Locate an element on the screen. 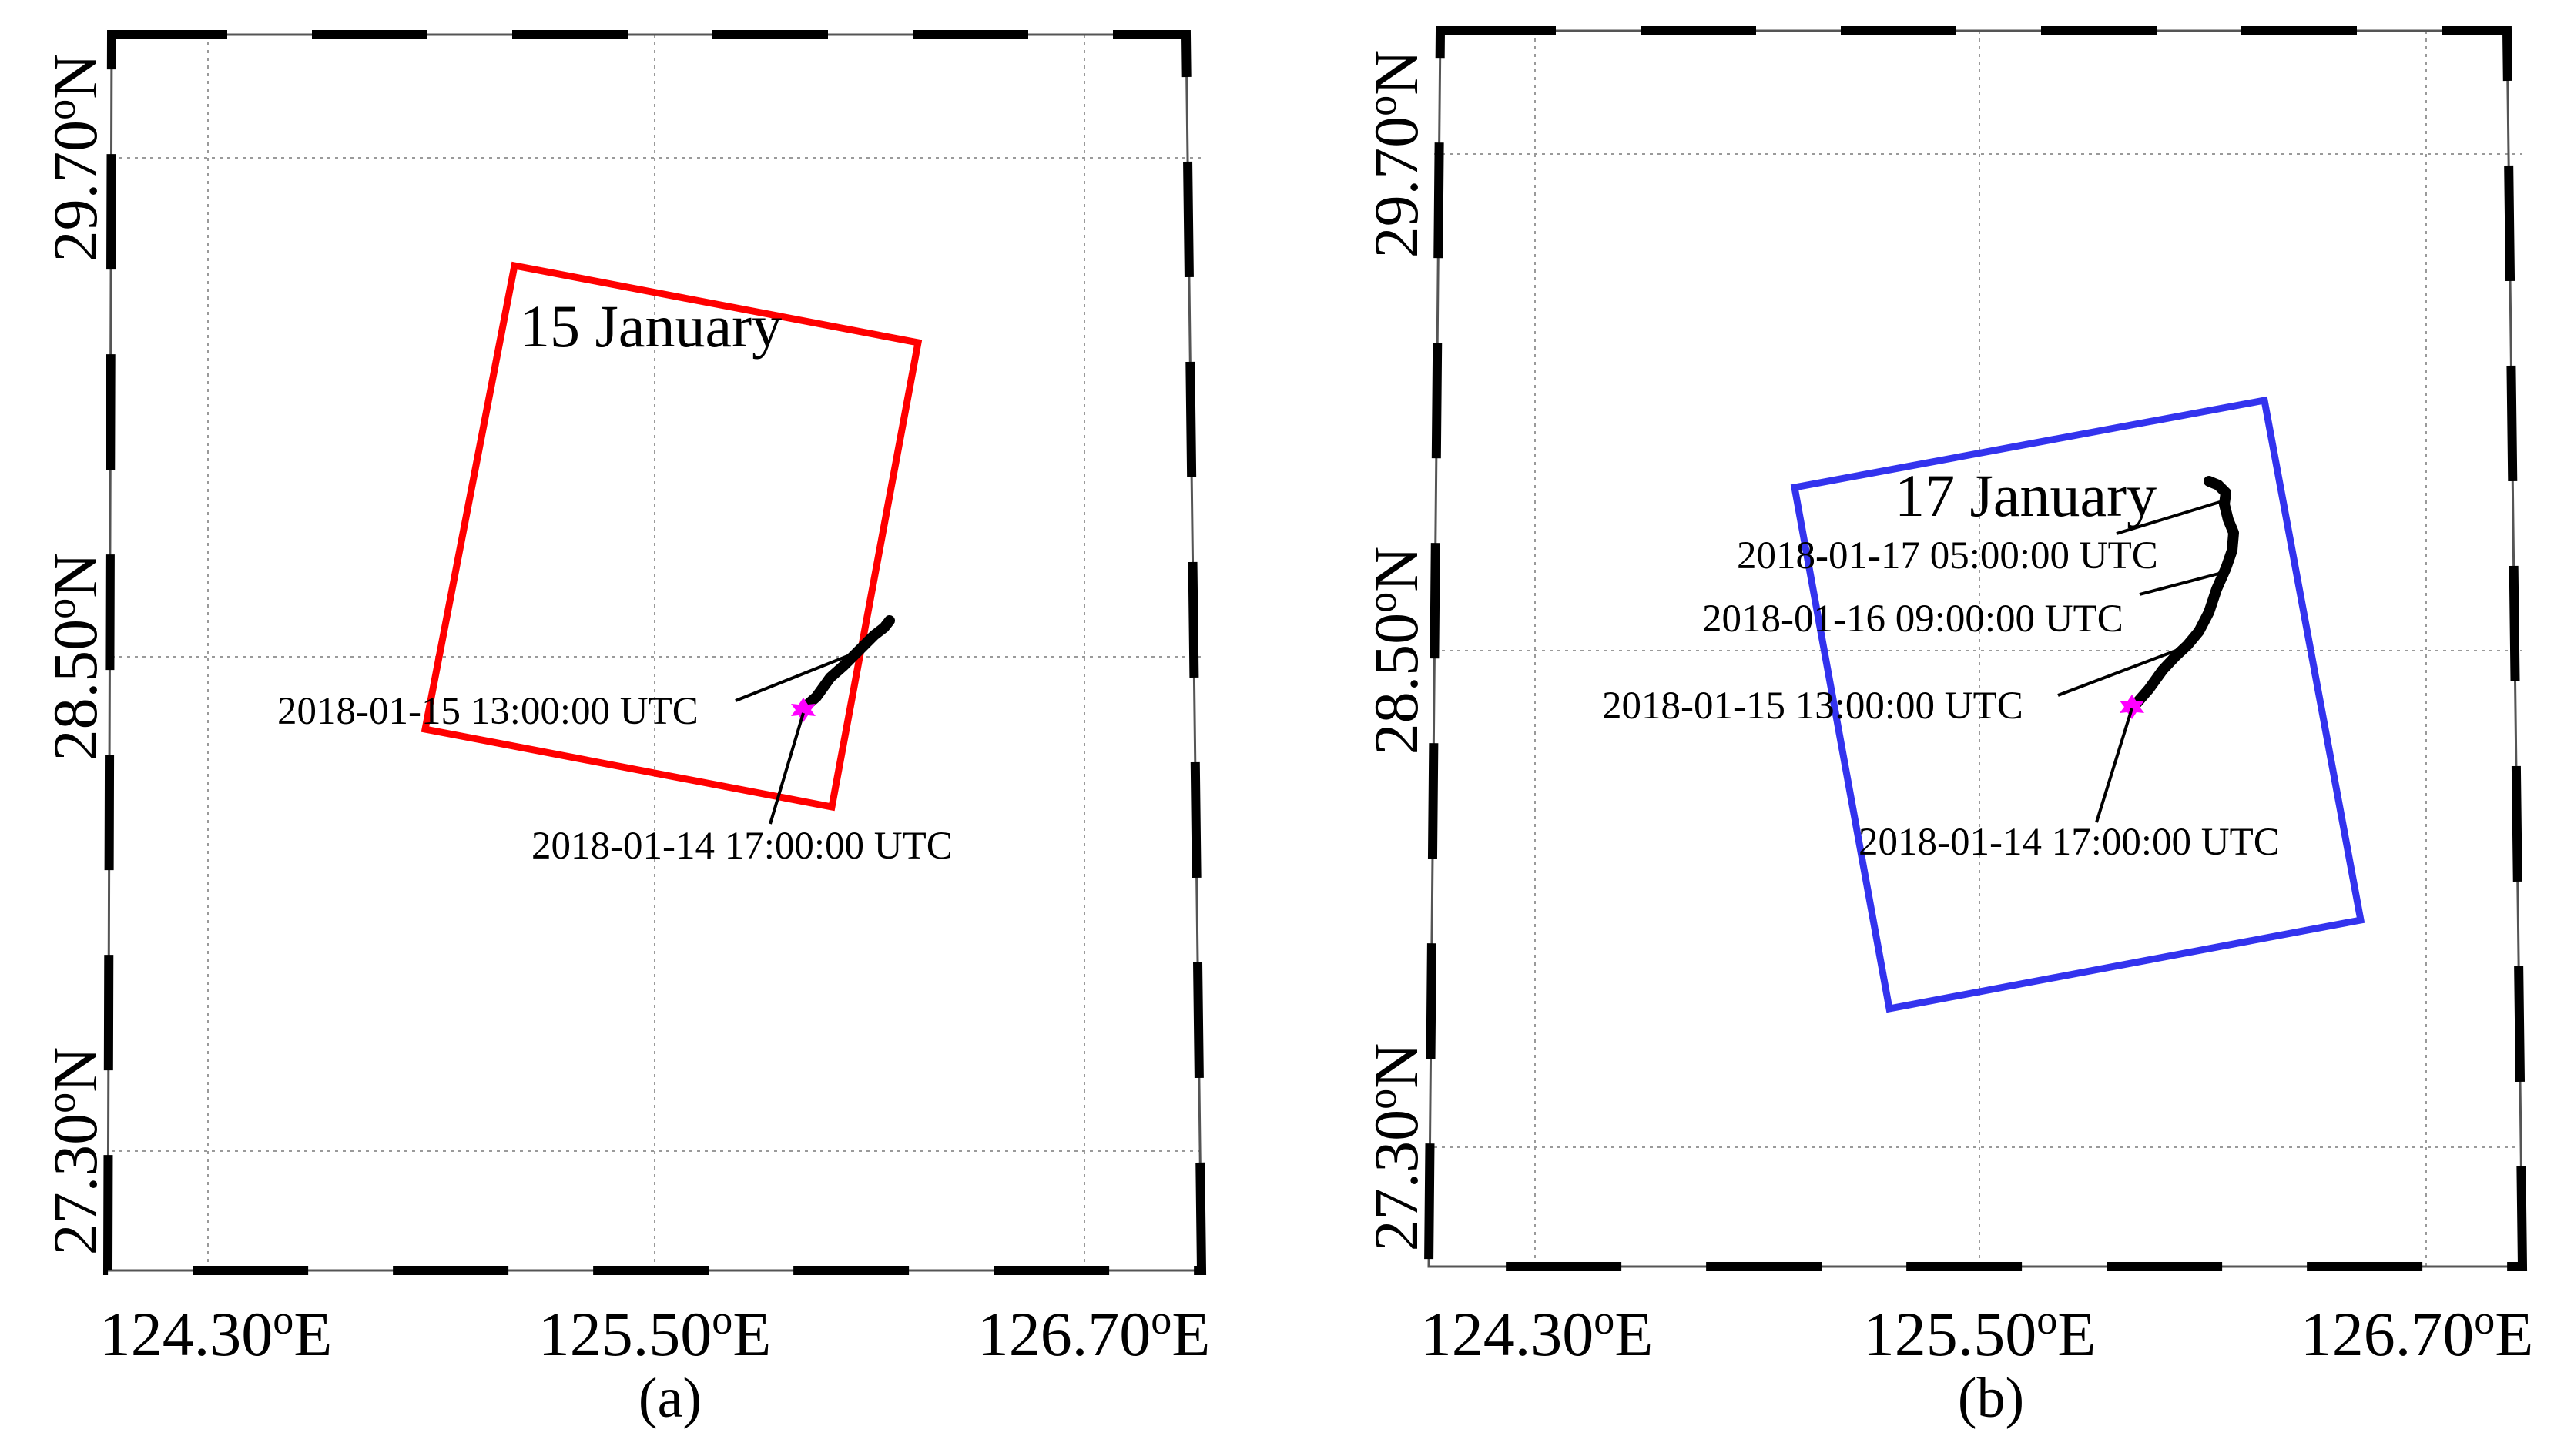  panel-b-lat-value: 28.50 is located at coordinates (1396, 684).